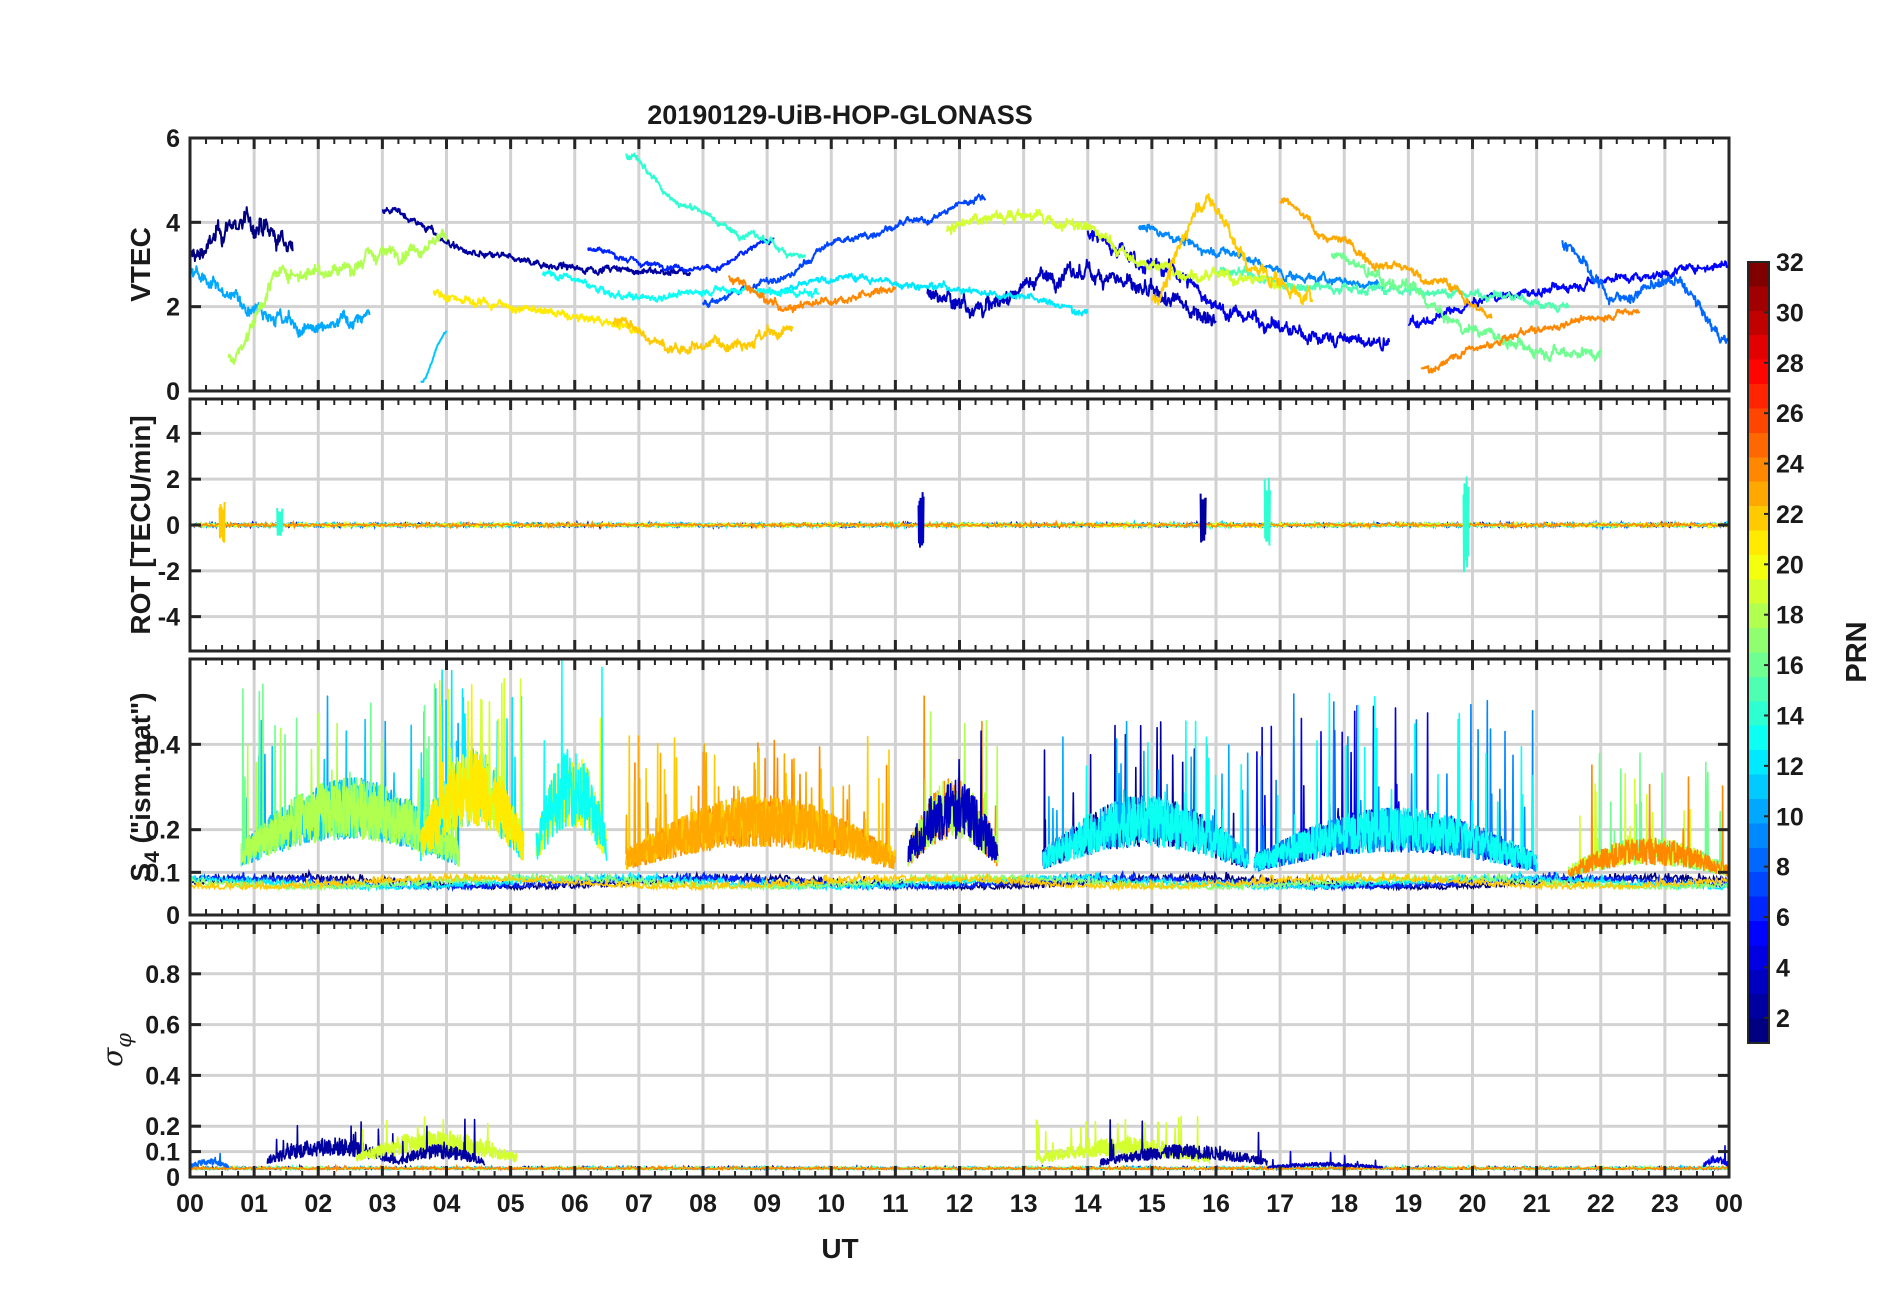  I want to click on y-tick-label: -2, so click(169, 572).